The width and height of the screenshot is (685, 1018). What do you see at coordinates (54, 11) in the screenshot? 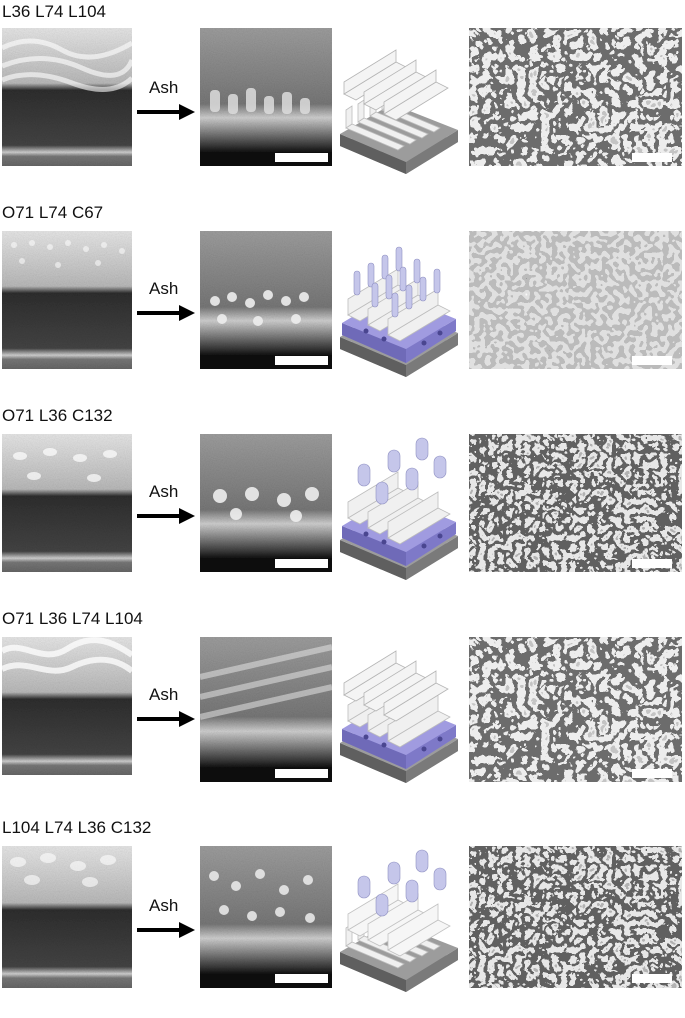
I see `row-label: L36 L74 L104` at bounding box center [54, 11].